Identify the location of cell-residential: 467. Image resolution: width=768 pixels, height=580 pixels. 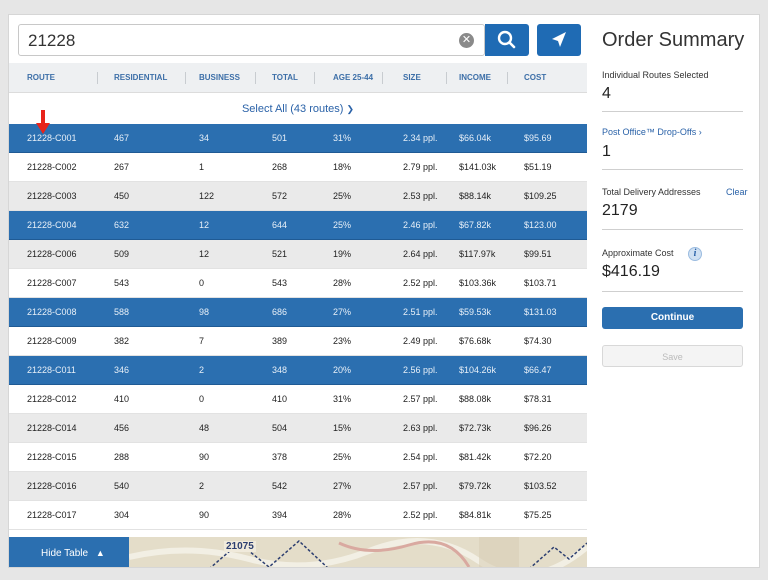
(122, 138).